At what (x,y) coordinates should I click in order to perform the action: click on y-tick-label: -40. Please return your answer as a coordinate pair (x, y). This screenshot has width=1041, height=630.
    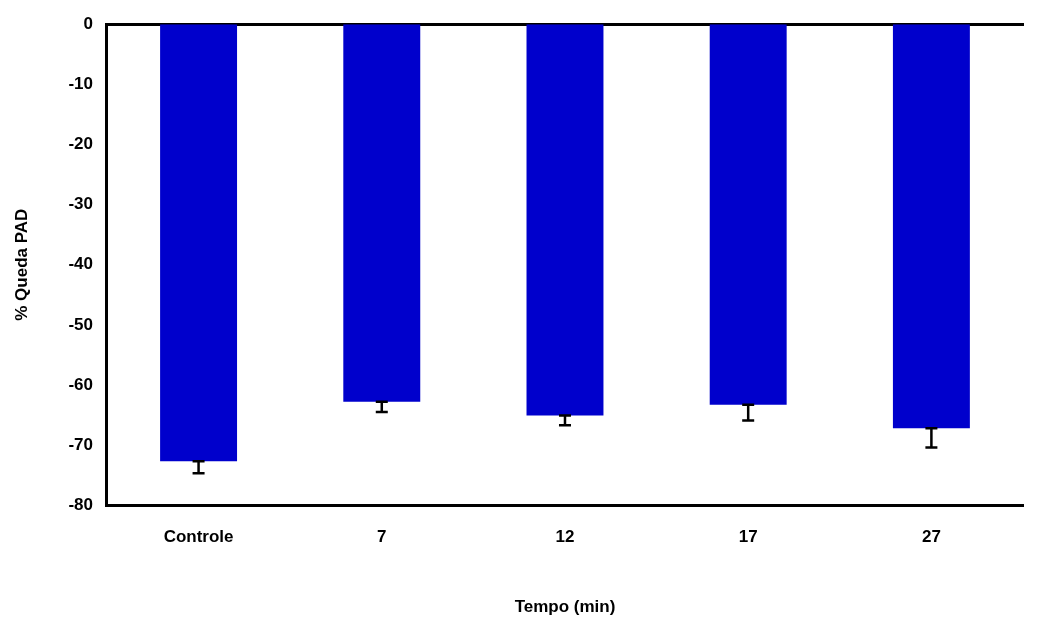
    Looking at the image, I should click on (80, 264).